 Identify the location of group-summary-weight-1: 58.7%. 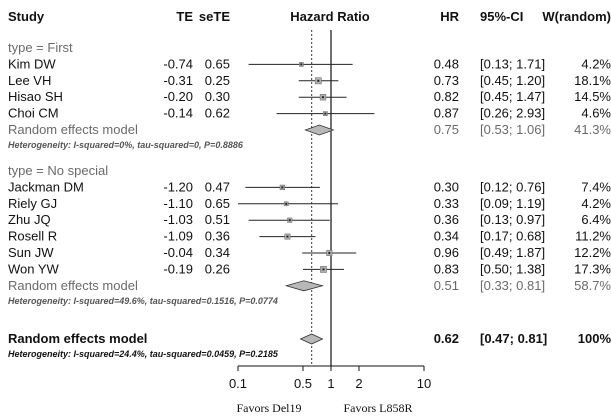
(592, 285).